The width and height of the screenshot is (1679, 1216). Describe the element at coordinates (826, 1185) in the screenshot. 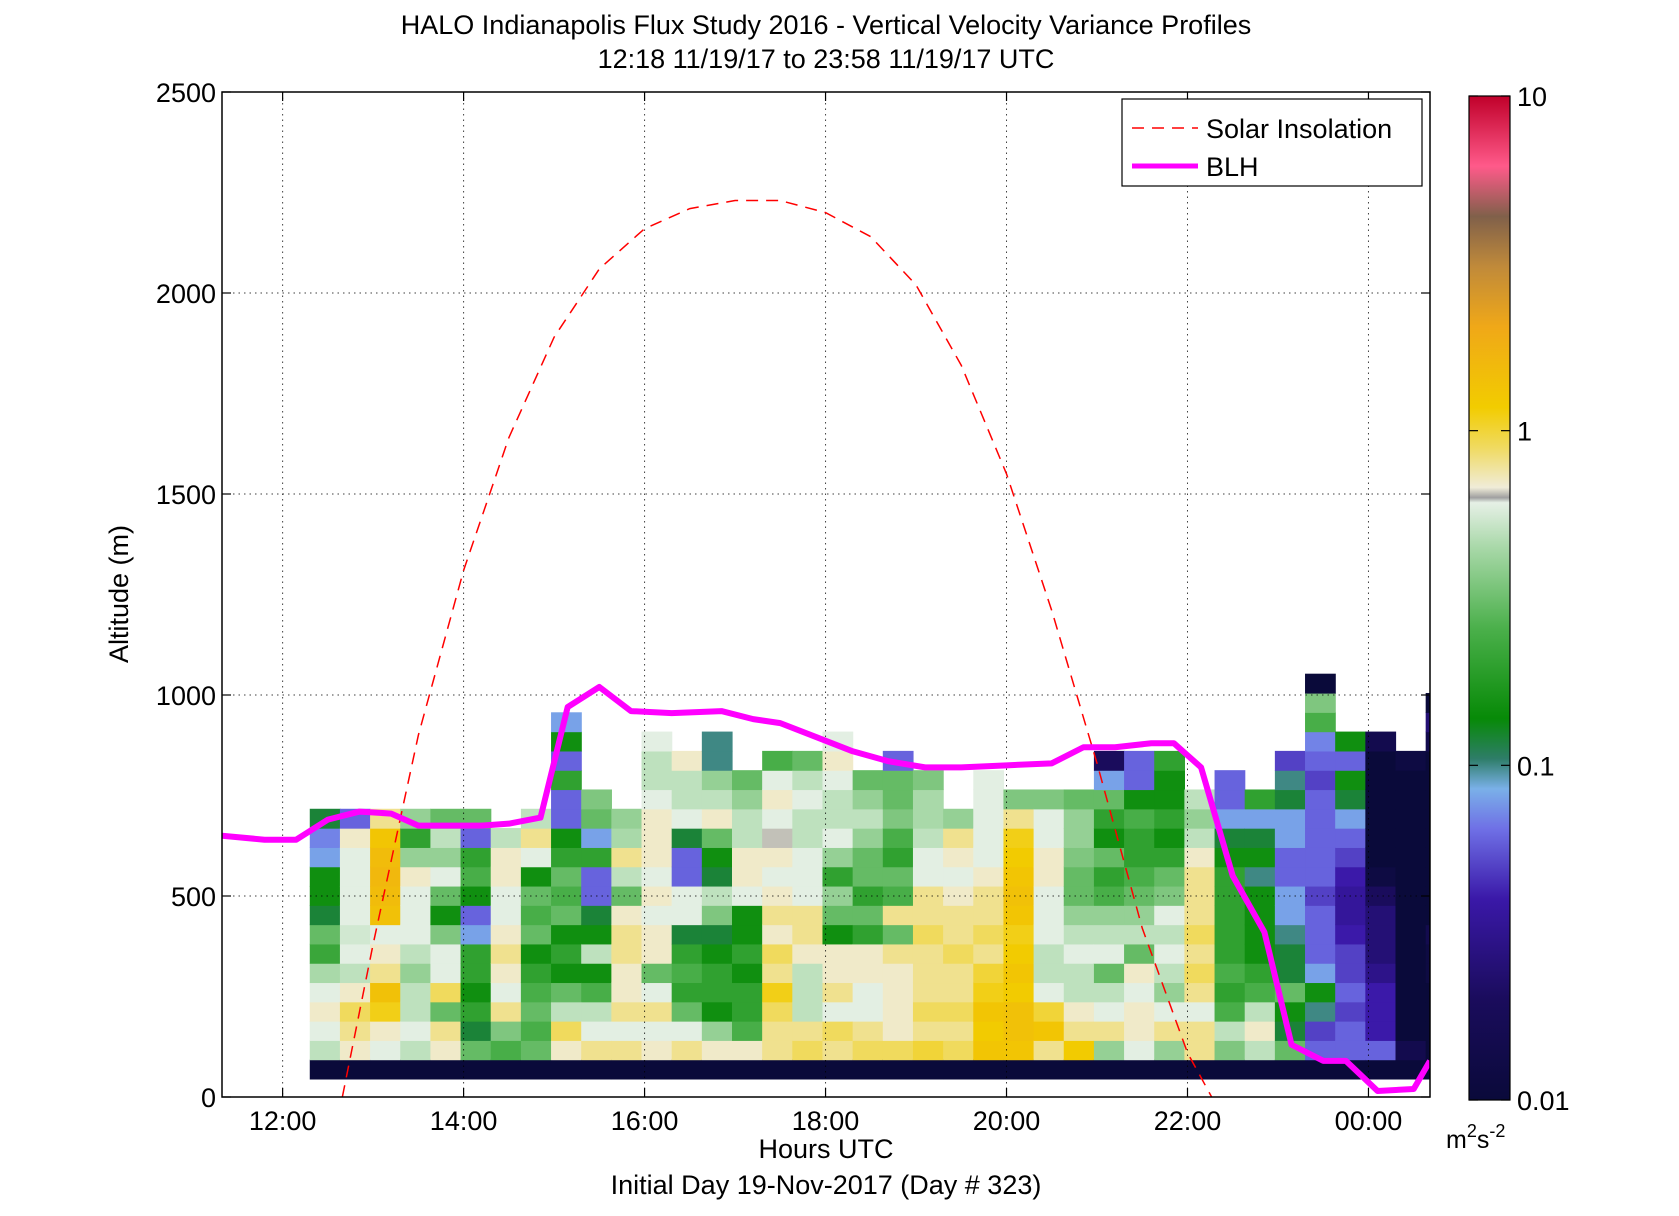

I see `x-axis-sublabel: Initial Day 19-Nov-2017 (Day # 323)` at that location.